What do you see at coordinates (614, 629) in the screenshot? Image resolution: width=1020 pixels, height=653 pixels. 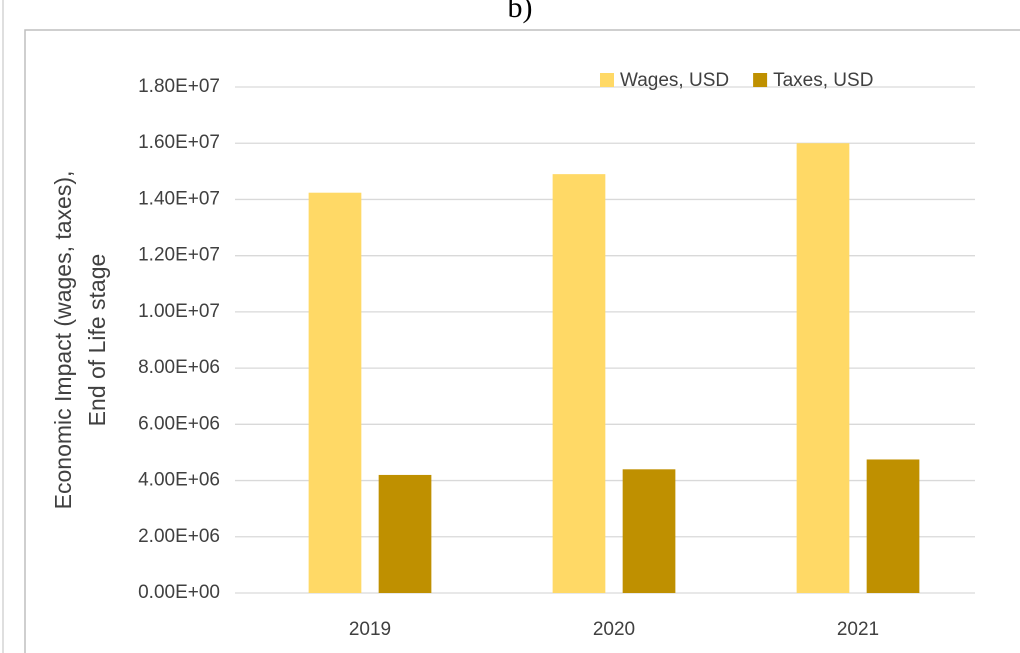 I see `x-tick-label: 2020` at bounding box center [614, 629].